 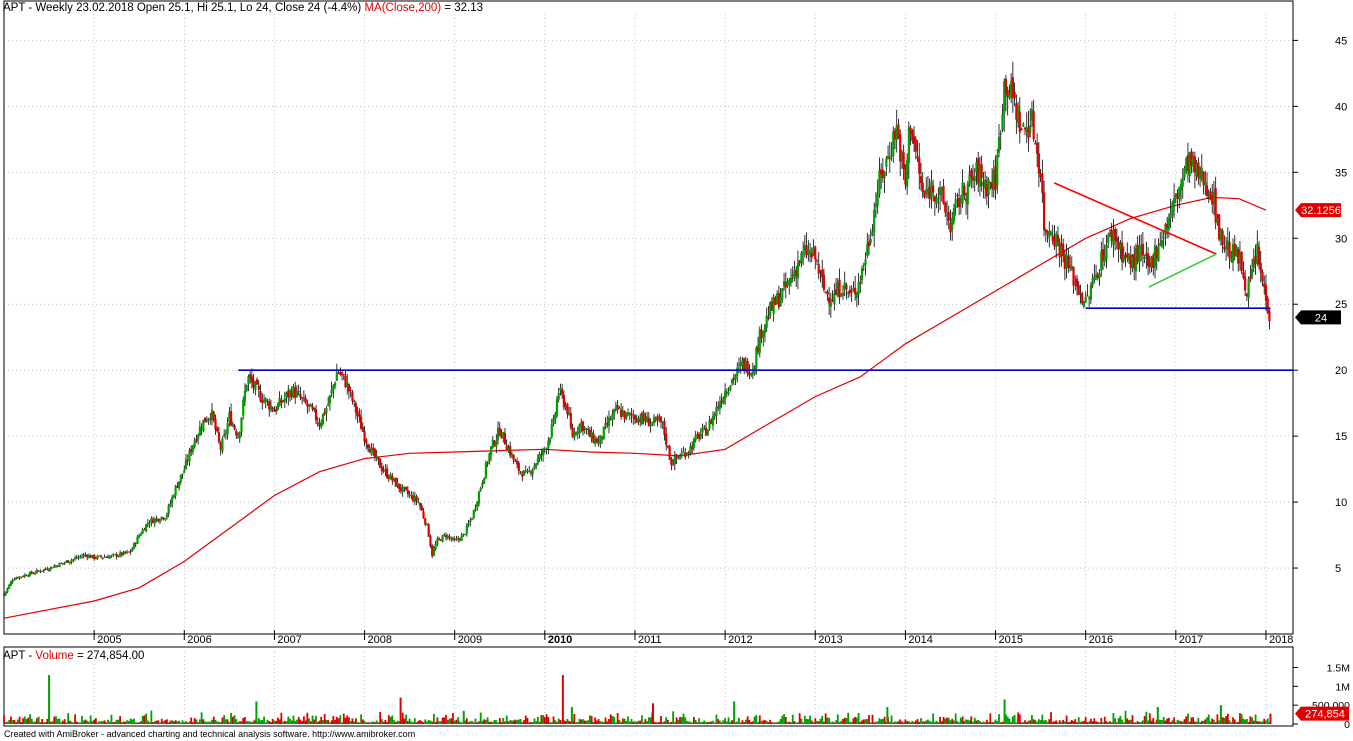 I want to click on volume-value: = 274,854.00, so click(x=109, y=656).